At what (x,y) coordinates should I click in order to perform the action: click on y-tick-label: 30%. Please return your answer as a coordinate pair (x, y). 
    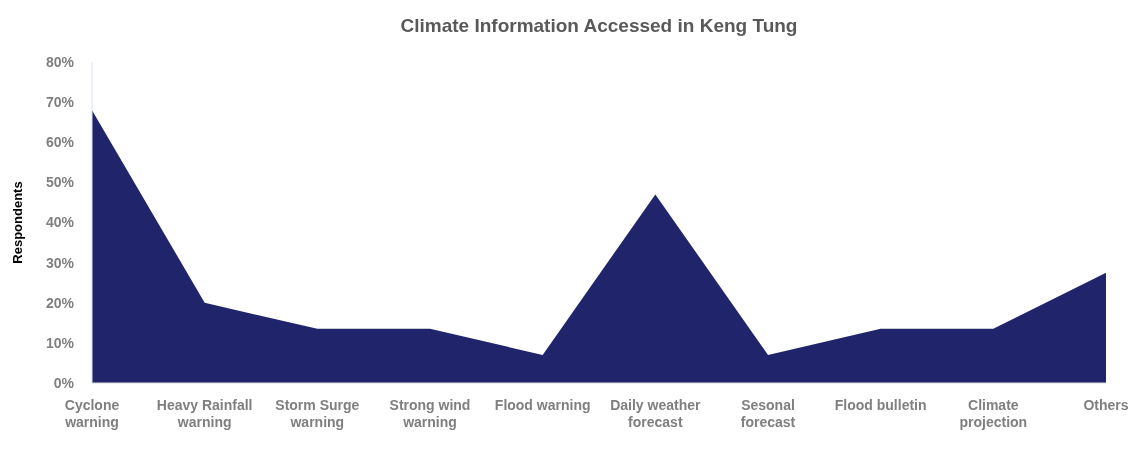
    Looking at the image, I should click on (60, 262).